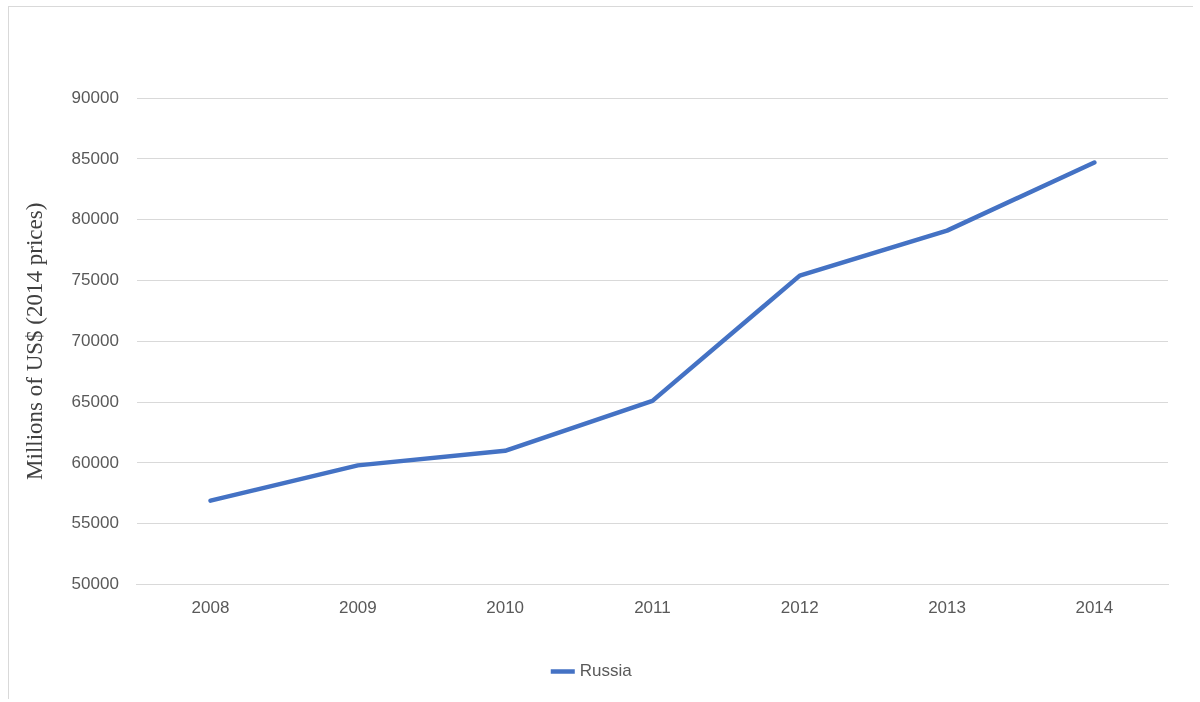 The image size is (1200, 702). Describe the element at coordinates (210, 608) in the screenshot. I see `x-tick-label: 2008` at that location.